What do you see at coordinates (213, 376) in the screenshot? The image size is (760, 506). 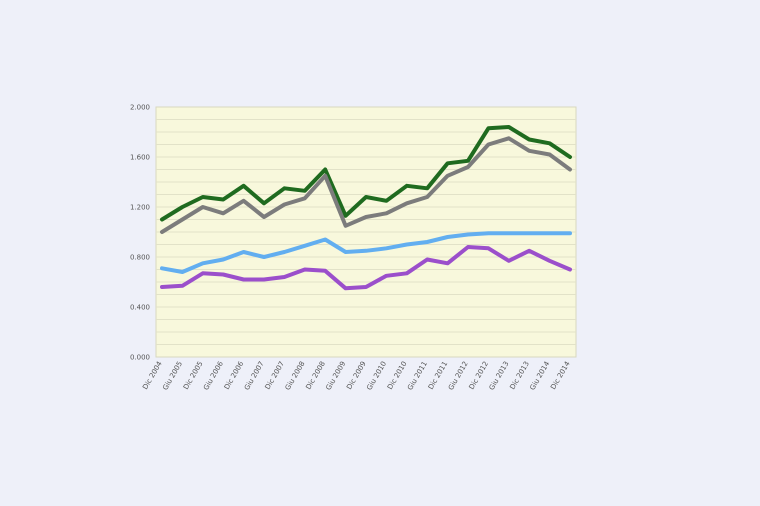 I see `x-tick-label: Giu 2006` at bounding box center [213, 376].